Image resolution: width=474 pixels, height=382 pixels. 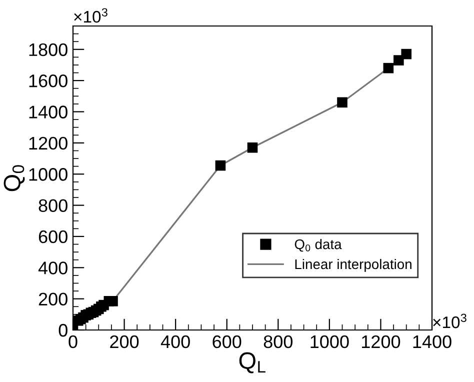 What do you see at coordinates (73, 341) in the screenshot?
I see `x-tick-label: 0` at bounding box center [73, 341].